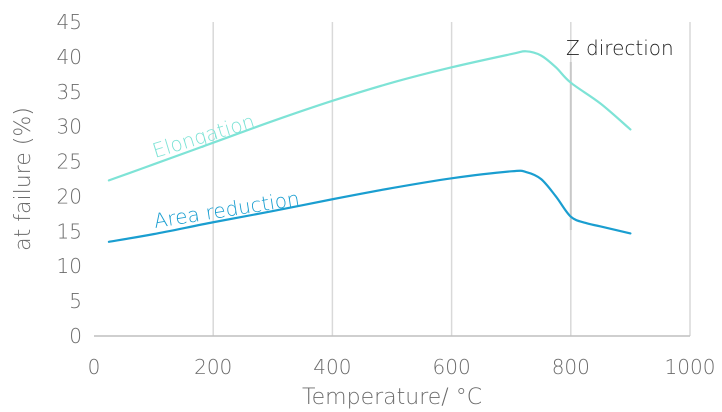 This screenshot has width=722, height=412. What do you see at coordinates (69, 92) in the screenshot?
I see `y-tick-label: 35` at bounding box center [69, 92].